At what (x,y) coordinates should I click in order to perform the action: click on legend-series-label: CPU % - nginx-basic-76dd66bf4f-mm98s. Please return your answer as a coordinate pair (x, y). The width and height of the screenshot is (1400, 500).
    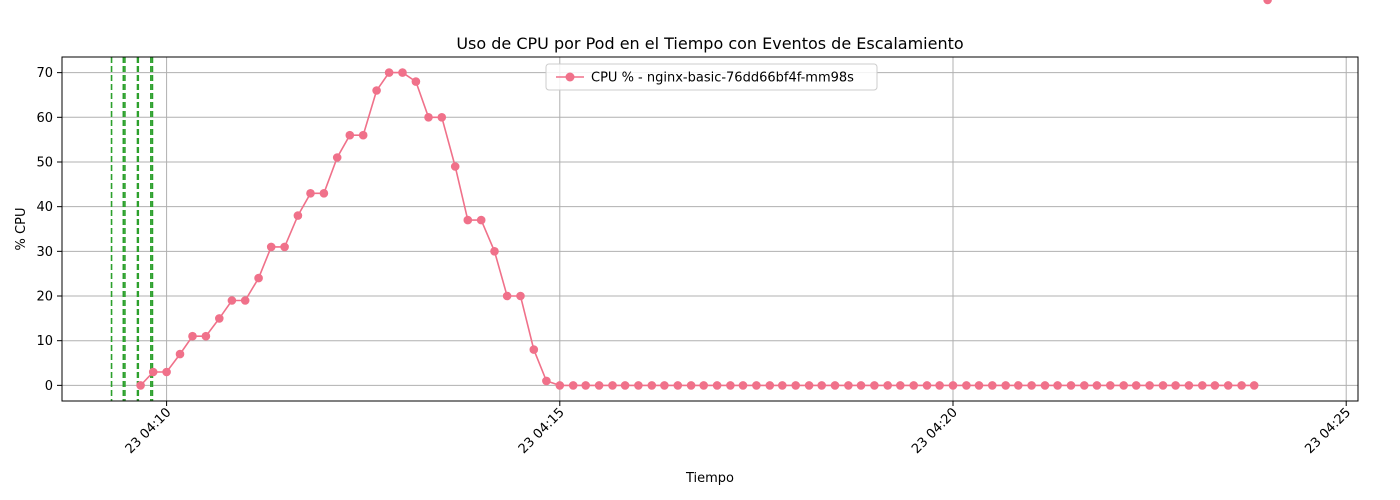
    Looking at the image, I should click on (722, 78).